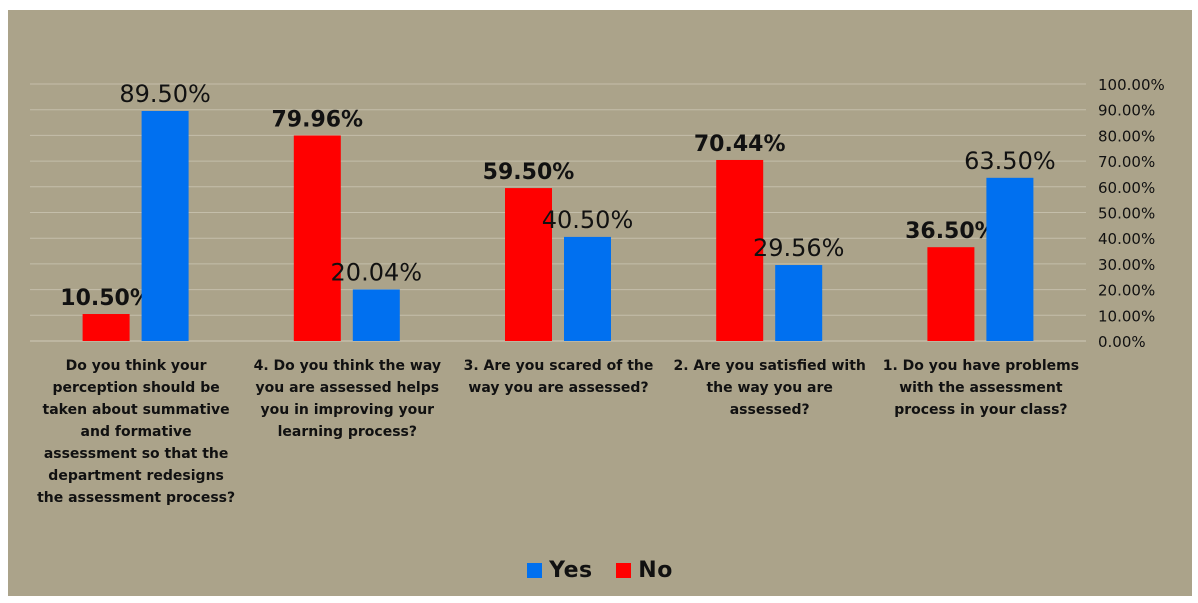 The height and width of the screenshot is (603, 1198). I want to click on data-label-yes: 20.04%, so click(377, 272).